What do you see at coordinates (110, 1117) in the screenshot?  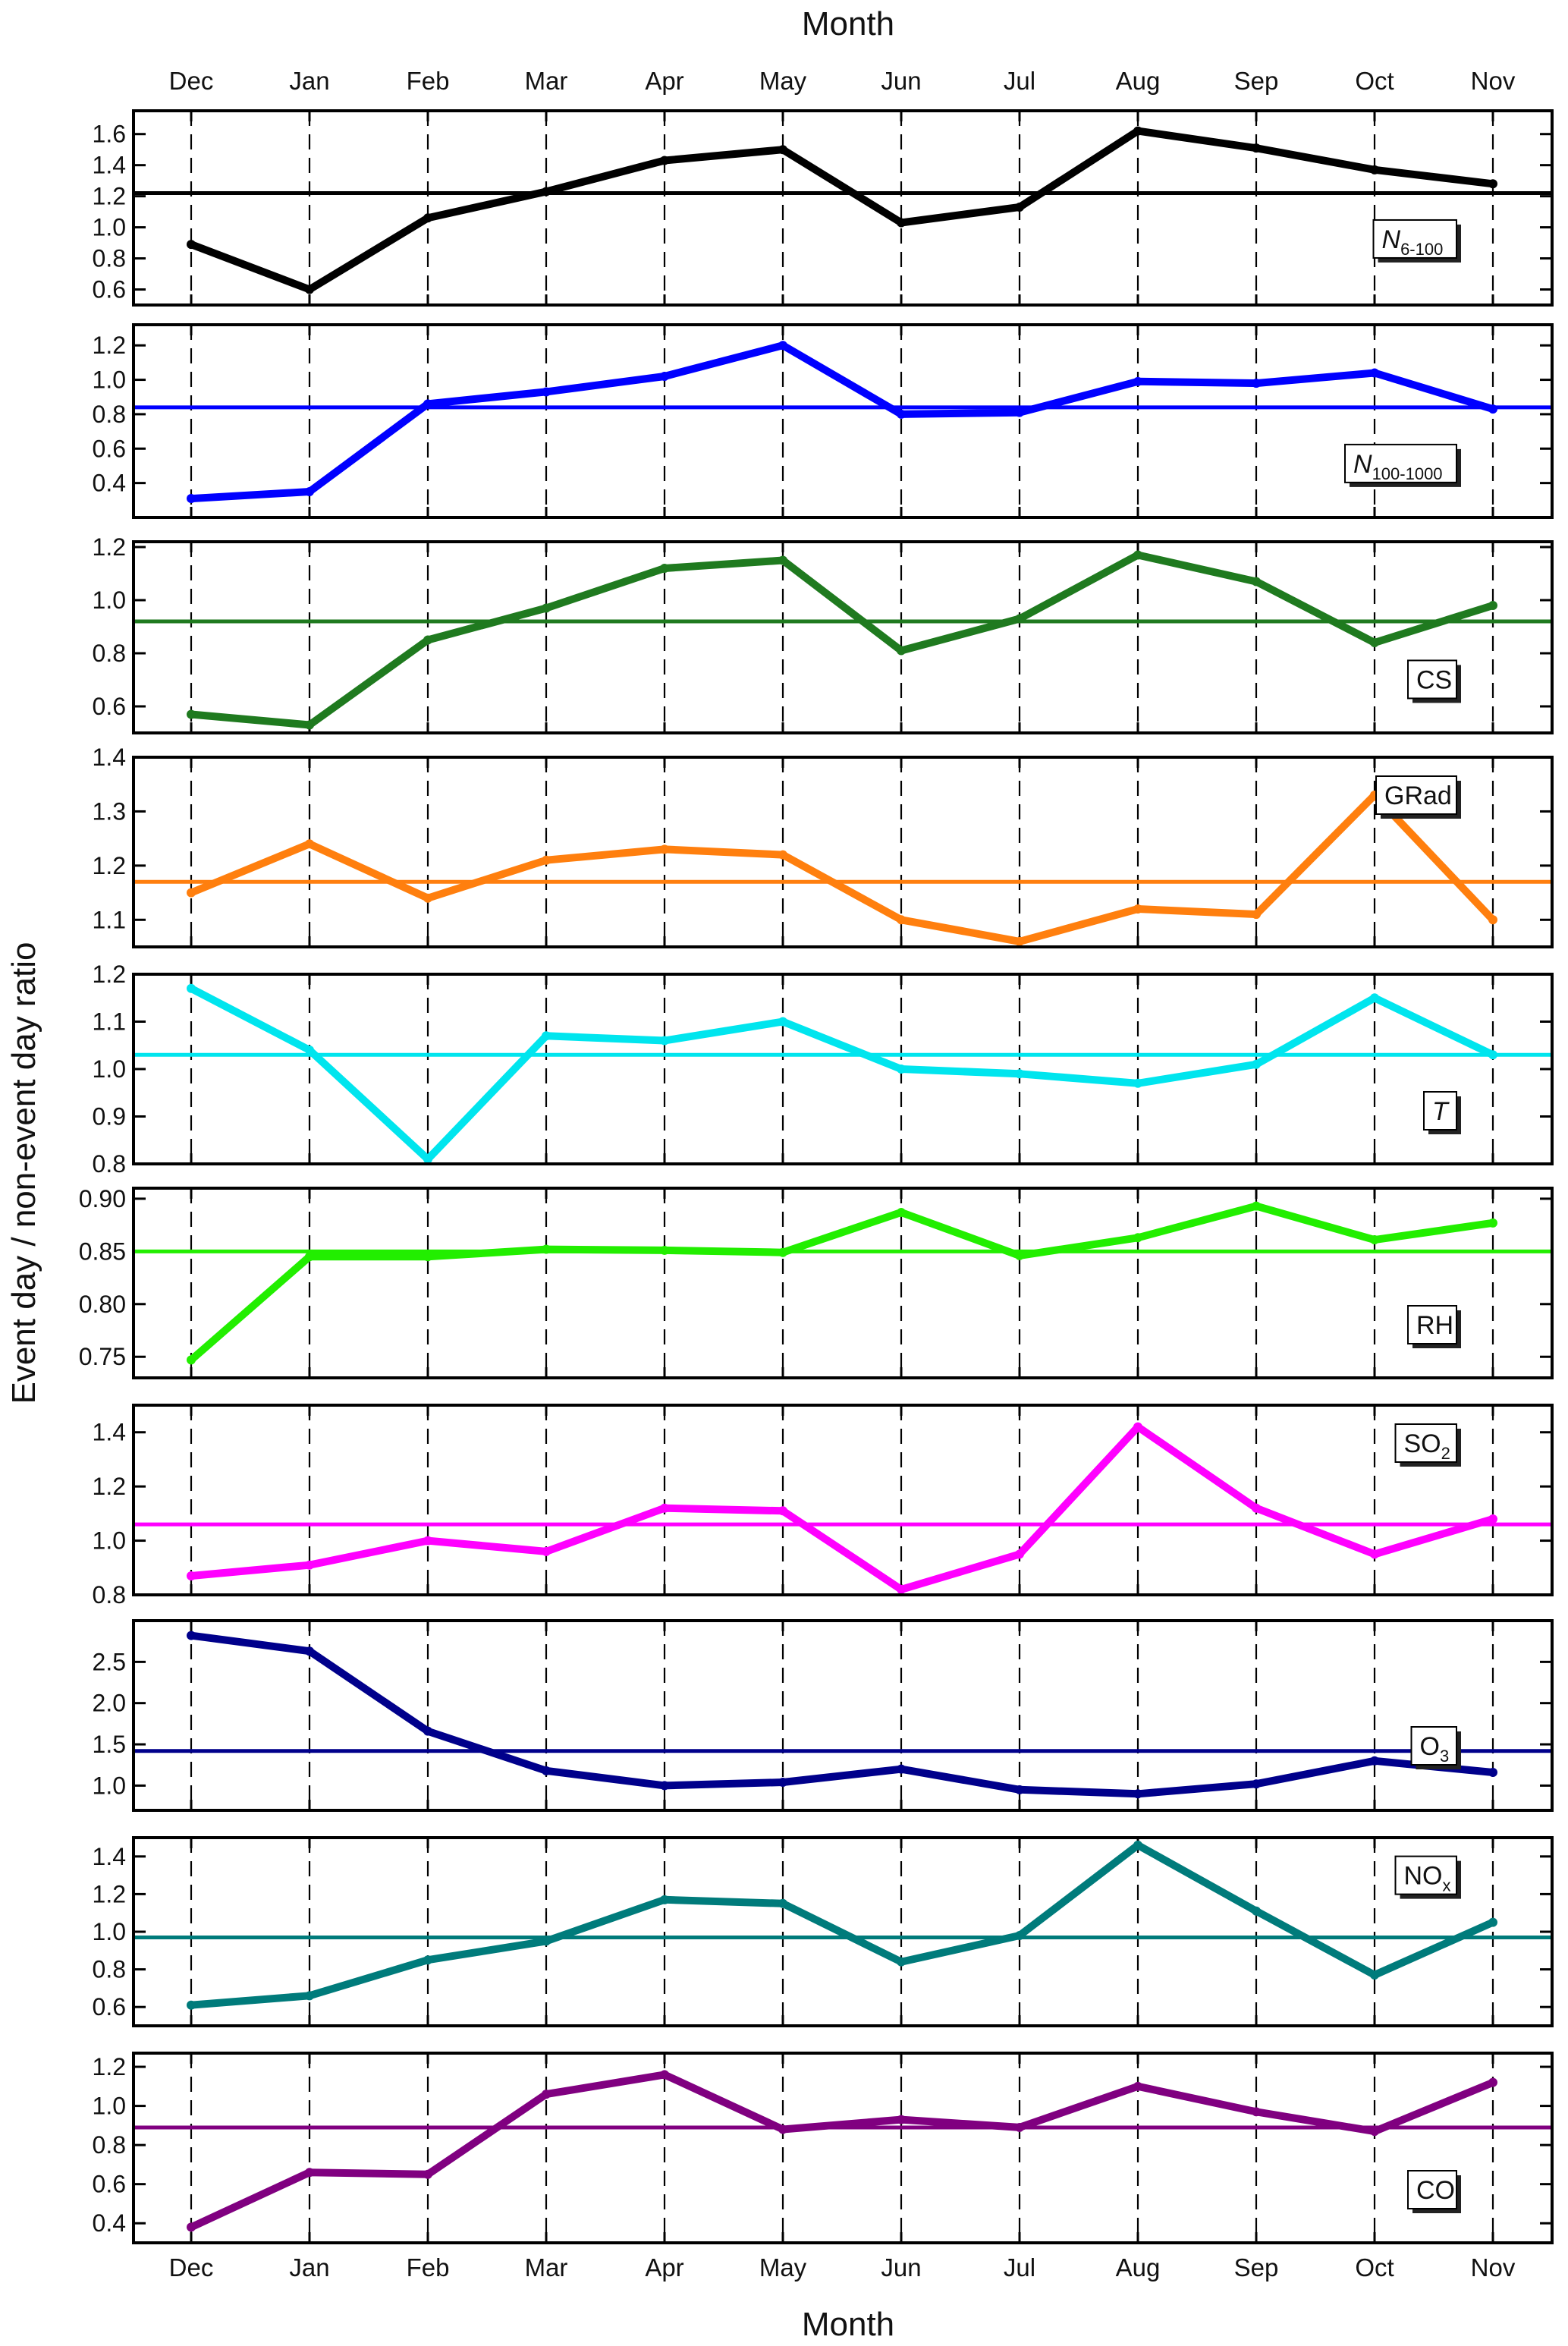 I see `y-tick-label: 0.9` at bounding box center [110, 1117].